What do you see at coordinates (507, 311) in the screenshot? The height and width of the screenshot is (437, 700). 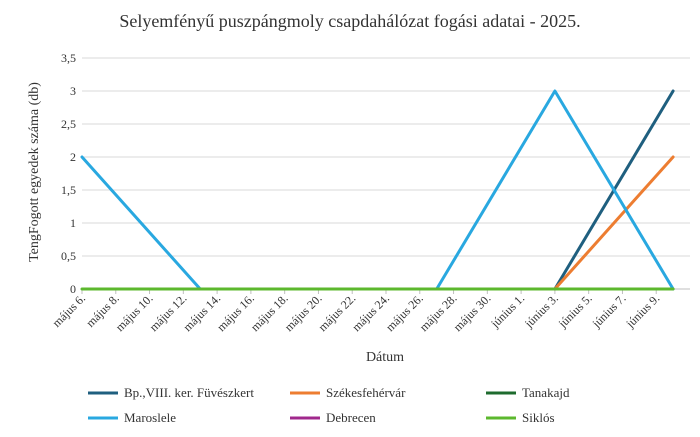 I see `x-tick-label: június 1.` at bounding box center [507, 311].